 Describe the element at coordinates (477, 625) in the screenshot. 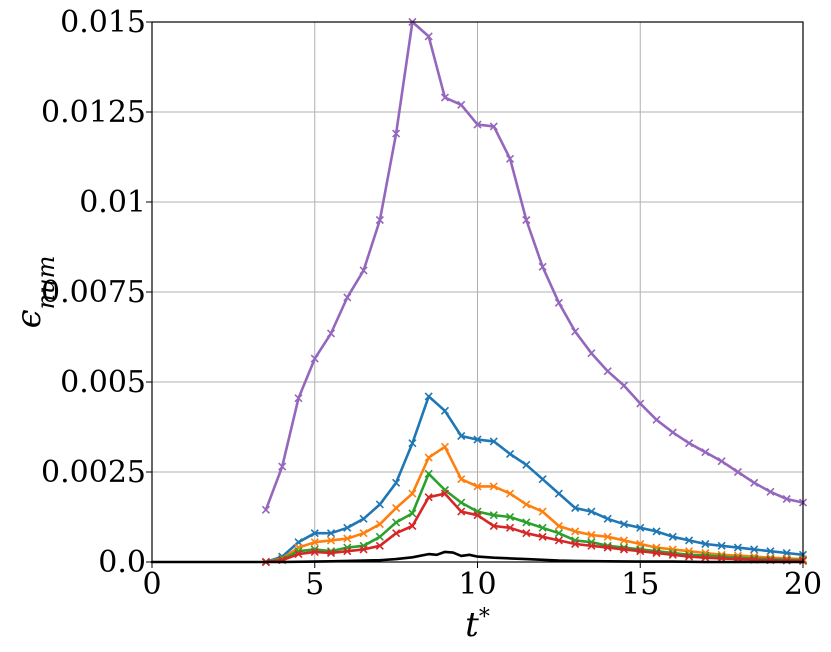

I see `x-axis-label: t*` at that location.